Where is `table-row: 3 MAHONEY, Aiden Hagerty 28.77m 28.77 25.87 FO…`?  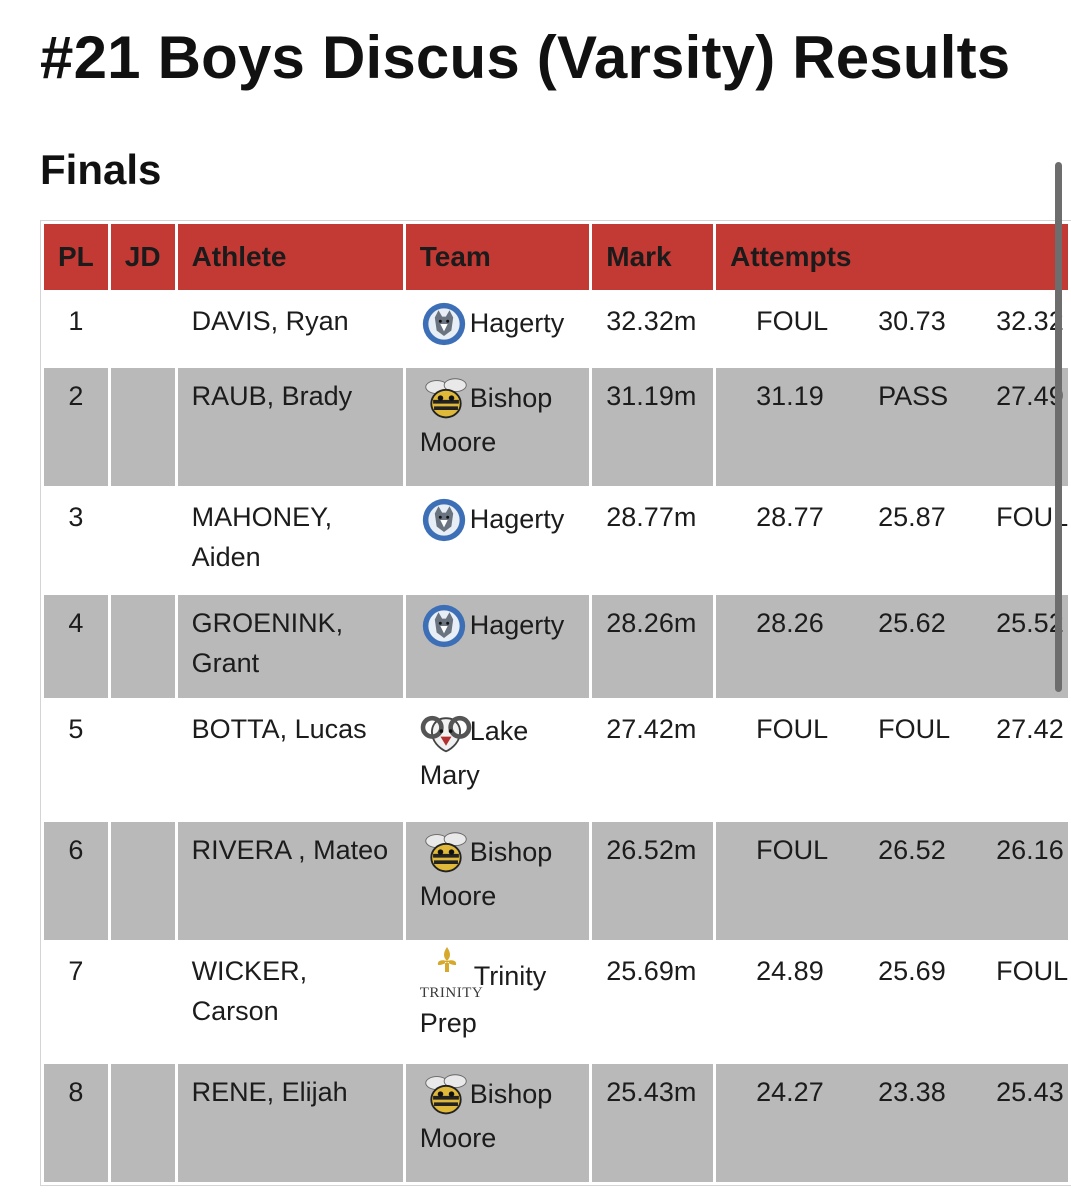 table-row: 3 MAHONEY, Aiden Hagerty 28.77m 28.77 25.87 FO… is located at coordinates (556, 540).